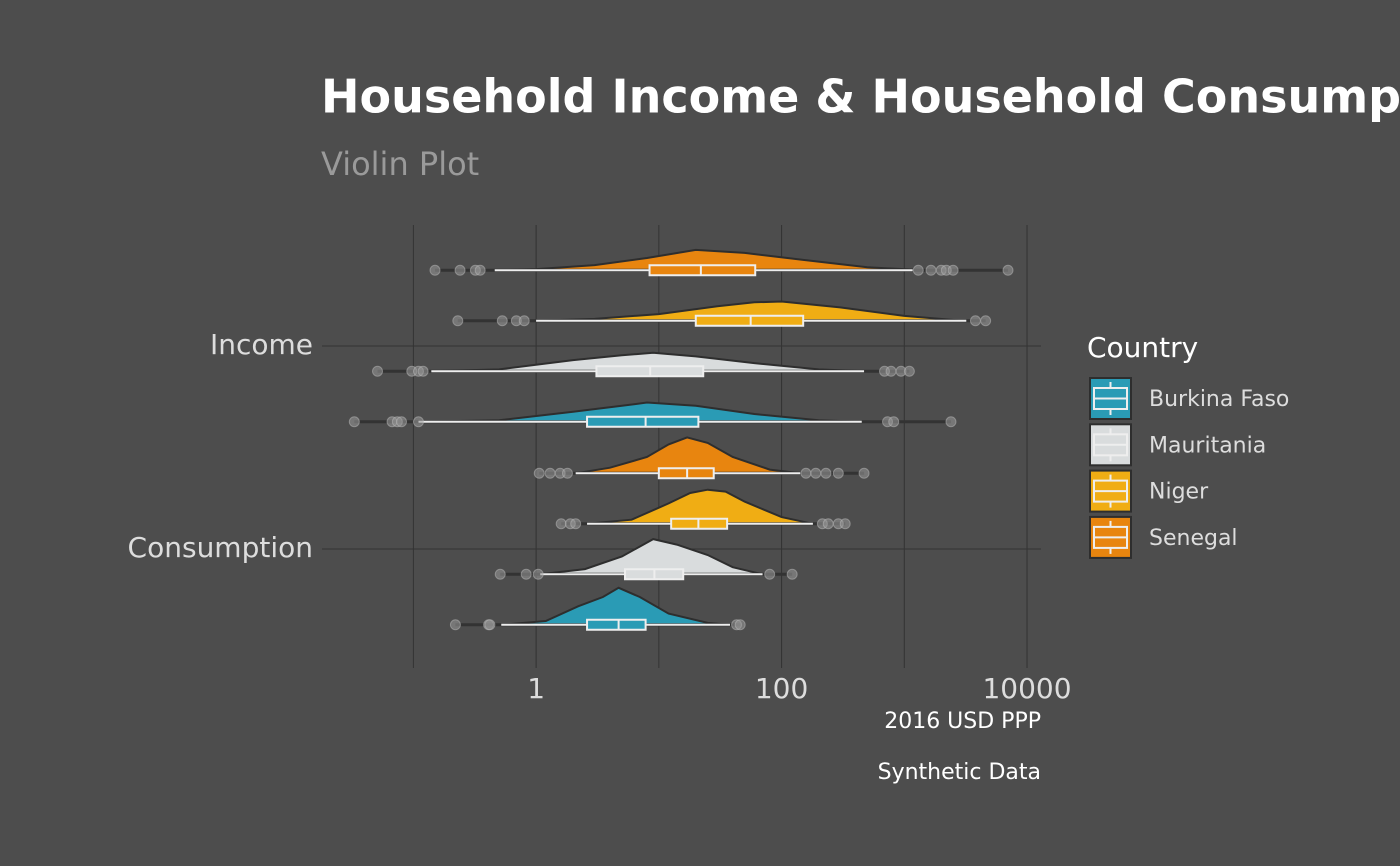  Describe the element at coordinates (1142, 347) in the screenshot. I see `legend-title: Country` at that location.